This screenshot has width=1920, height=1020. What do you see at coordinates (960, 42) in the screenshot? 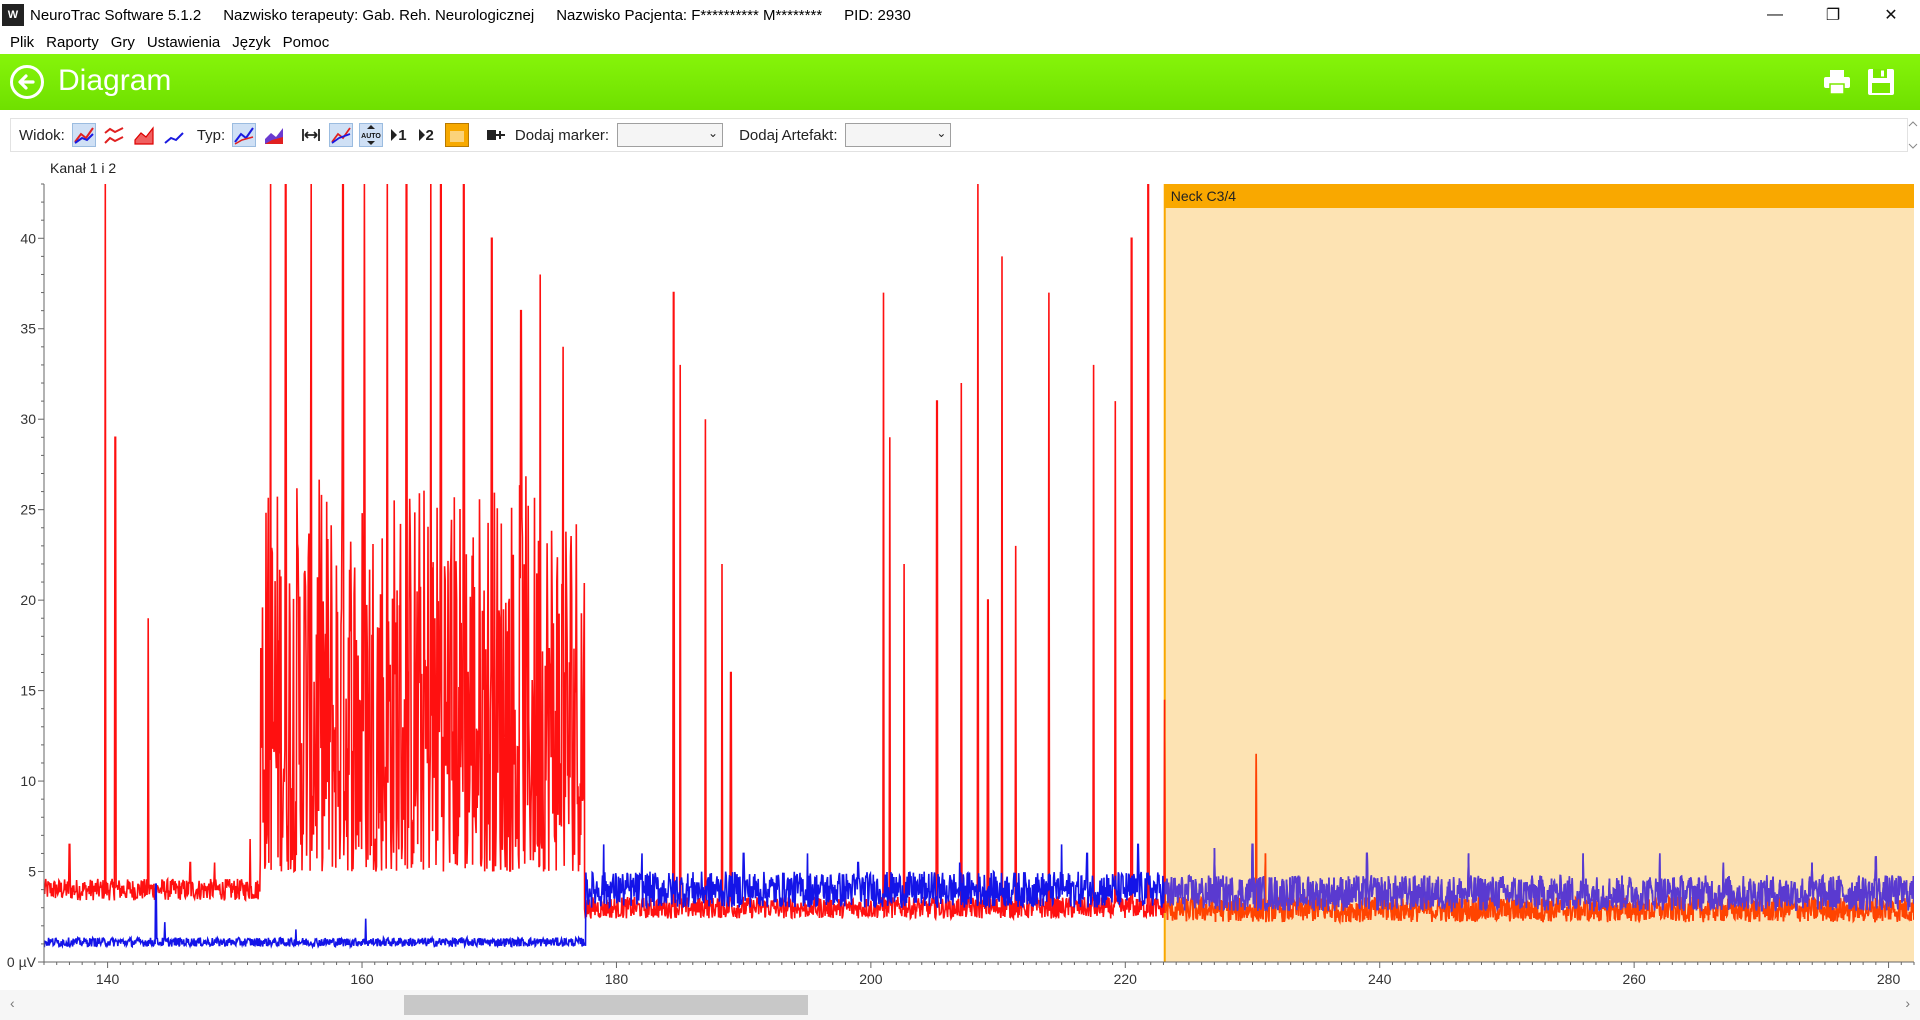
I see `menu-bar: Plik Raporty Gry Ustawienia Język Pomoc` at bounding box center [960, 42].